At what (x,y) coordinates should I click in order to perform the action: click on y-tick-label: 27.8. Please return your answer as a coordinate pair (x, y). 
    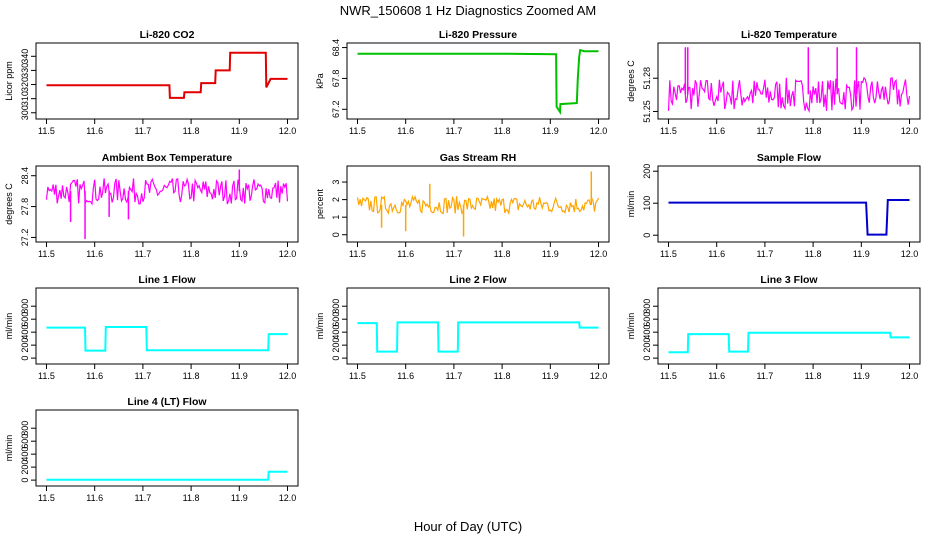
    Looking at the image, I should click on (25, 207).